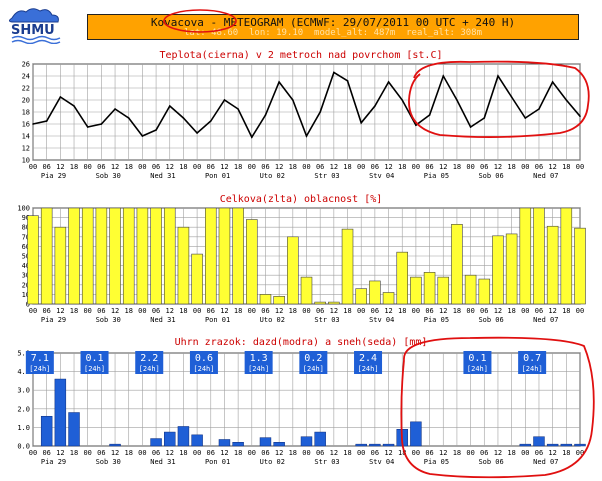 This screenshot has width=602, height=481. Describe the element at coordinates (490, 176) in the screenshot. I see `temp-day-label: Sob 06` at that location.